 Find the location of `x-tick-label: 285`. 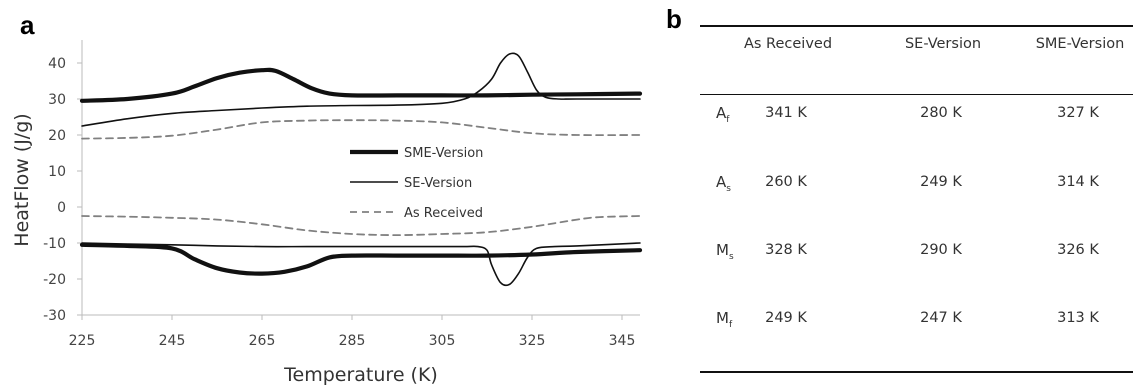

x-tick-label: 285 is located at coordinates (352, 341).